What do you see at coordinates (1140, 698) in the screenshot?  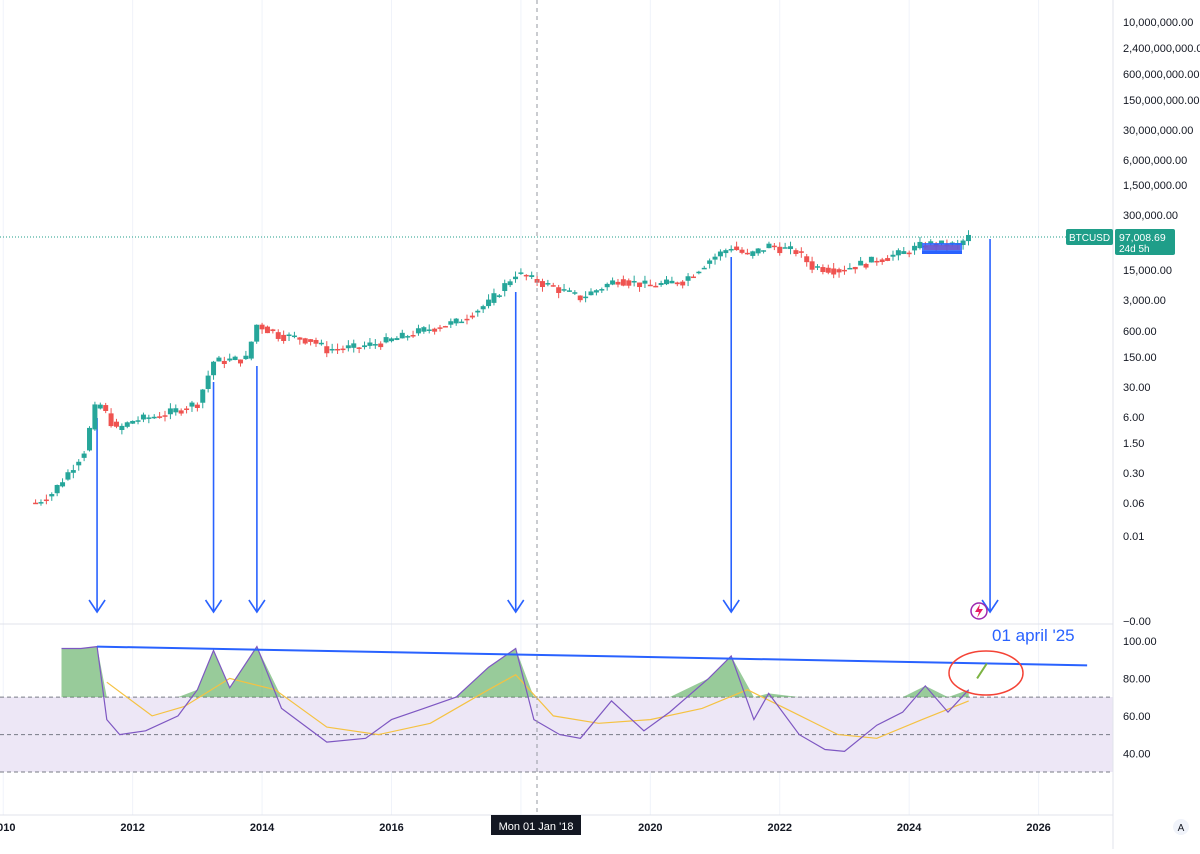 I see `rsi-axis: 100.00 80.00 60.00 40.00` at bounding box center [1140, 698].